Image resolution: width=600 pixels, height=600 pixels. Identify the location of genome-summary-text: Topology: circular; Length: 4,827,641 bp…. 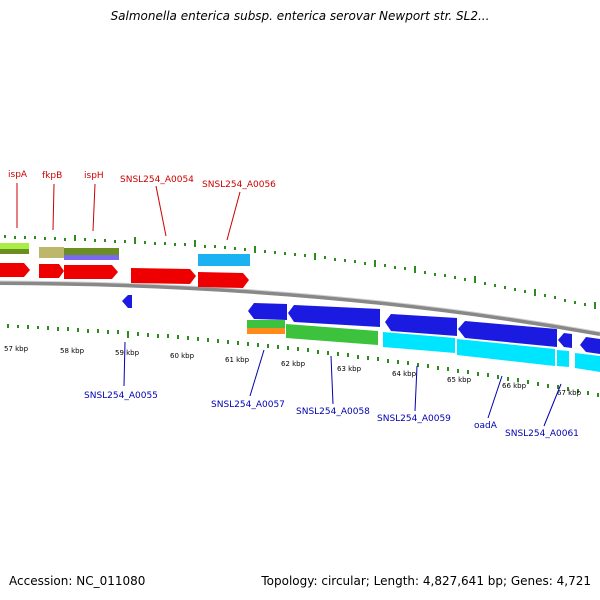
(426, 581).